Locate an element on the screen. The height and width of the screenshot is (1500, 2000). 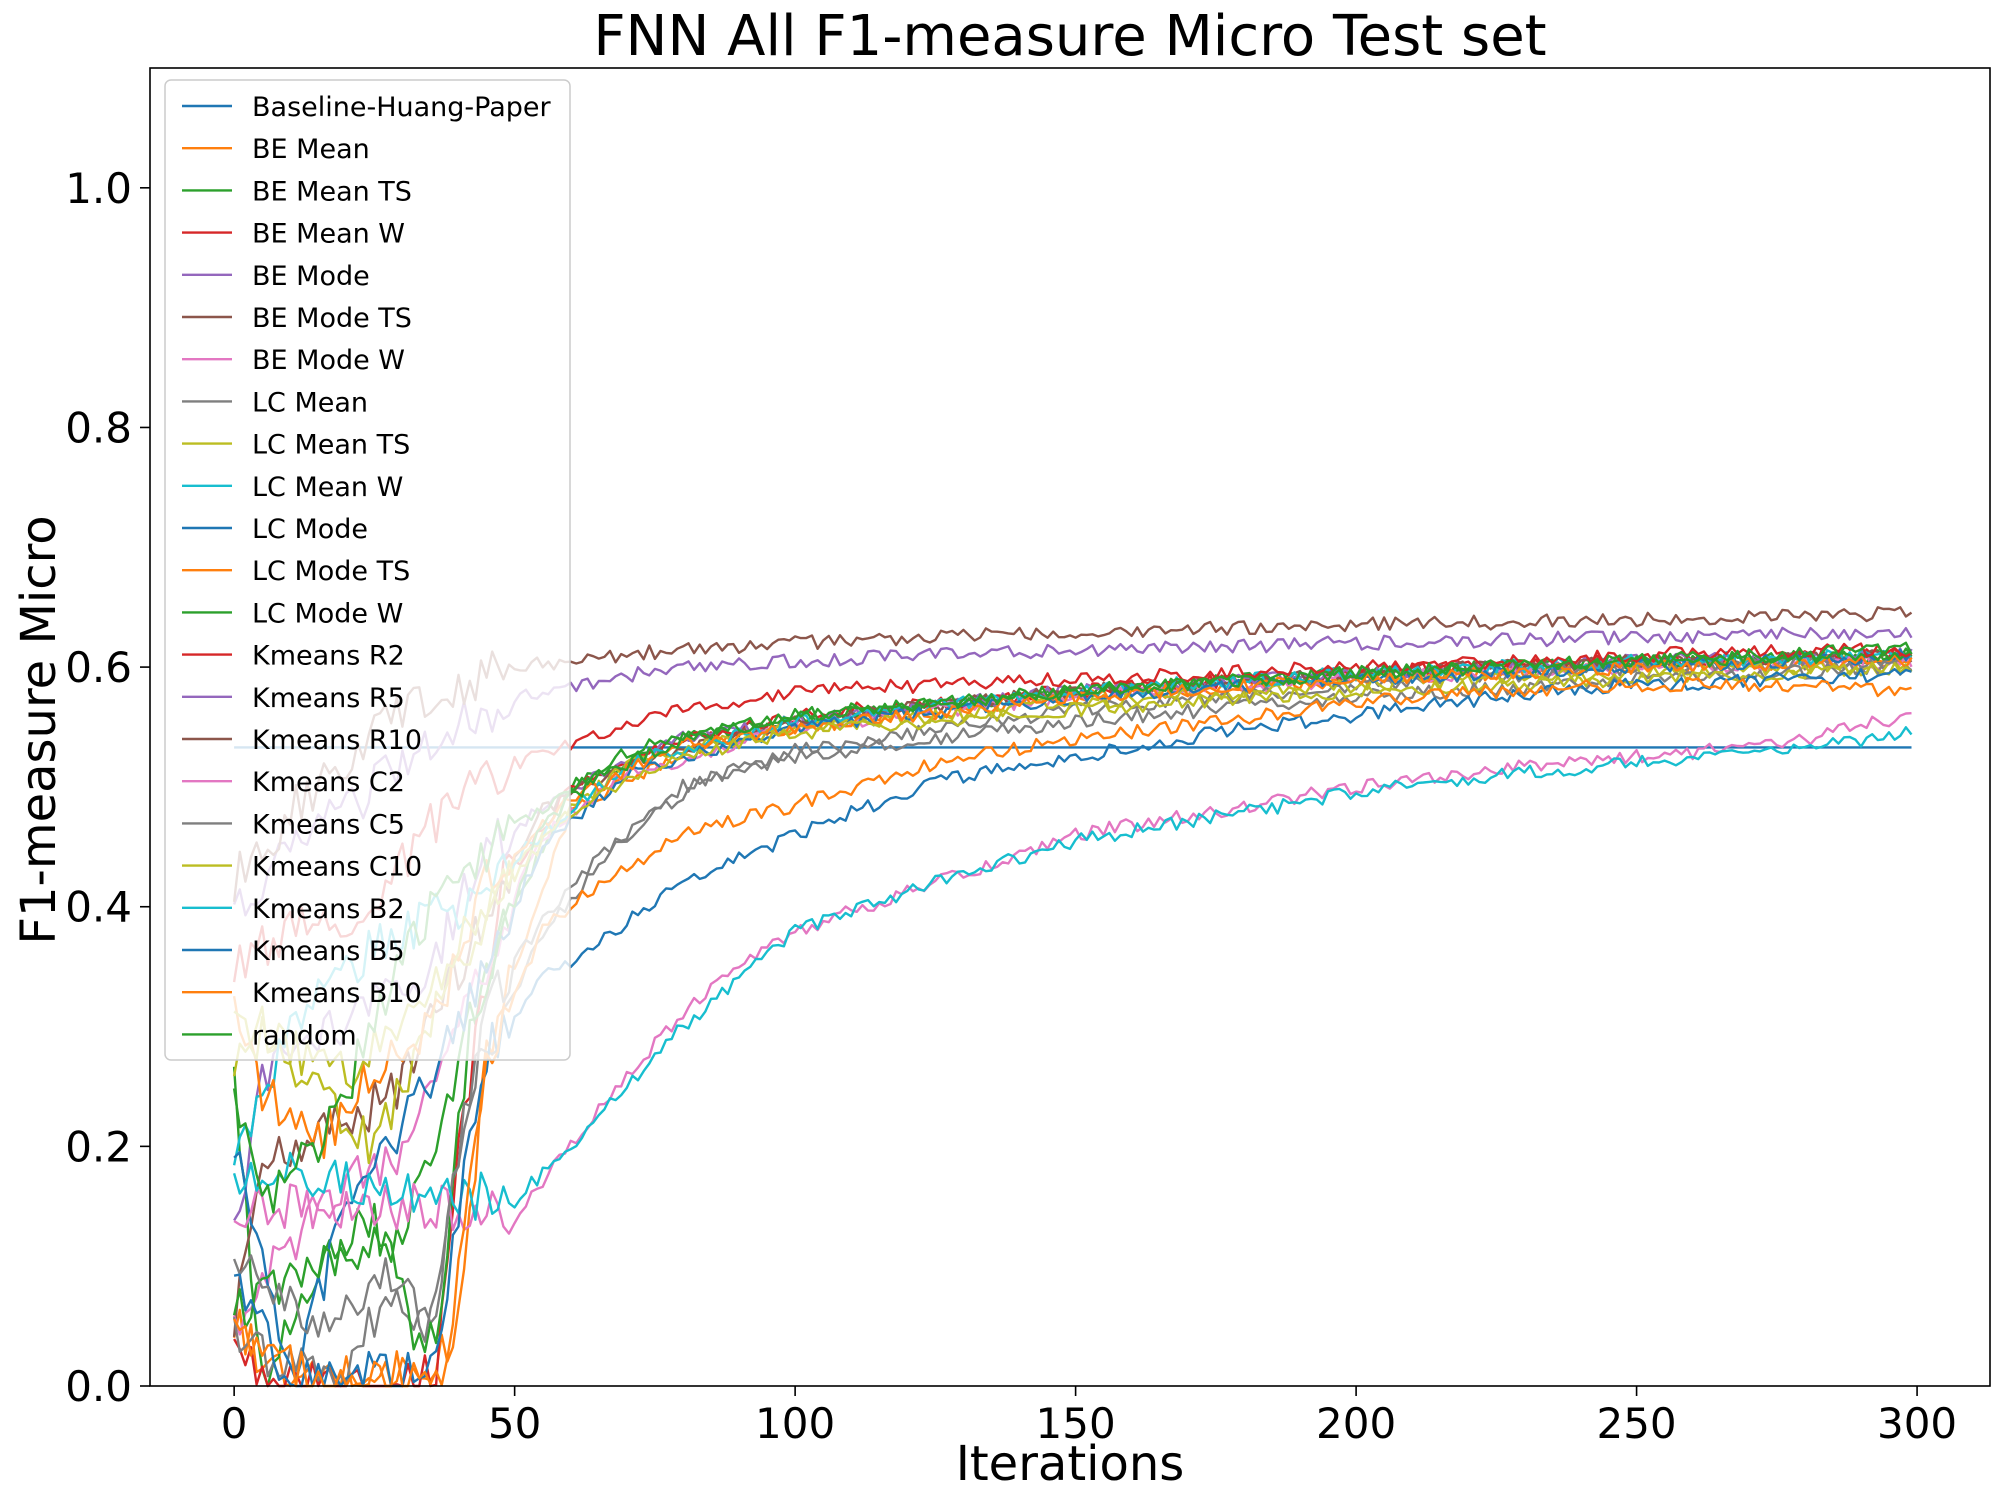
legend-label: LC Mean is located at coordinates (310, 402).